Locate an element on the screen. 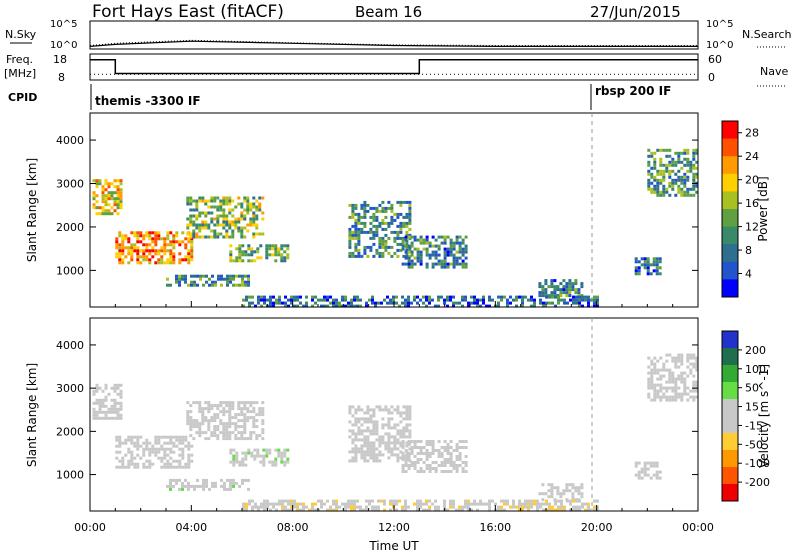 The height and width of the screenshot is (554, 800). y-tick-label: 2000 is located at coordinates (70, 227).